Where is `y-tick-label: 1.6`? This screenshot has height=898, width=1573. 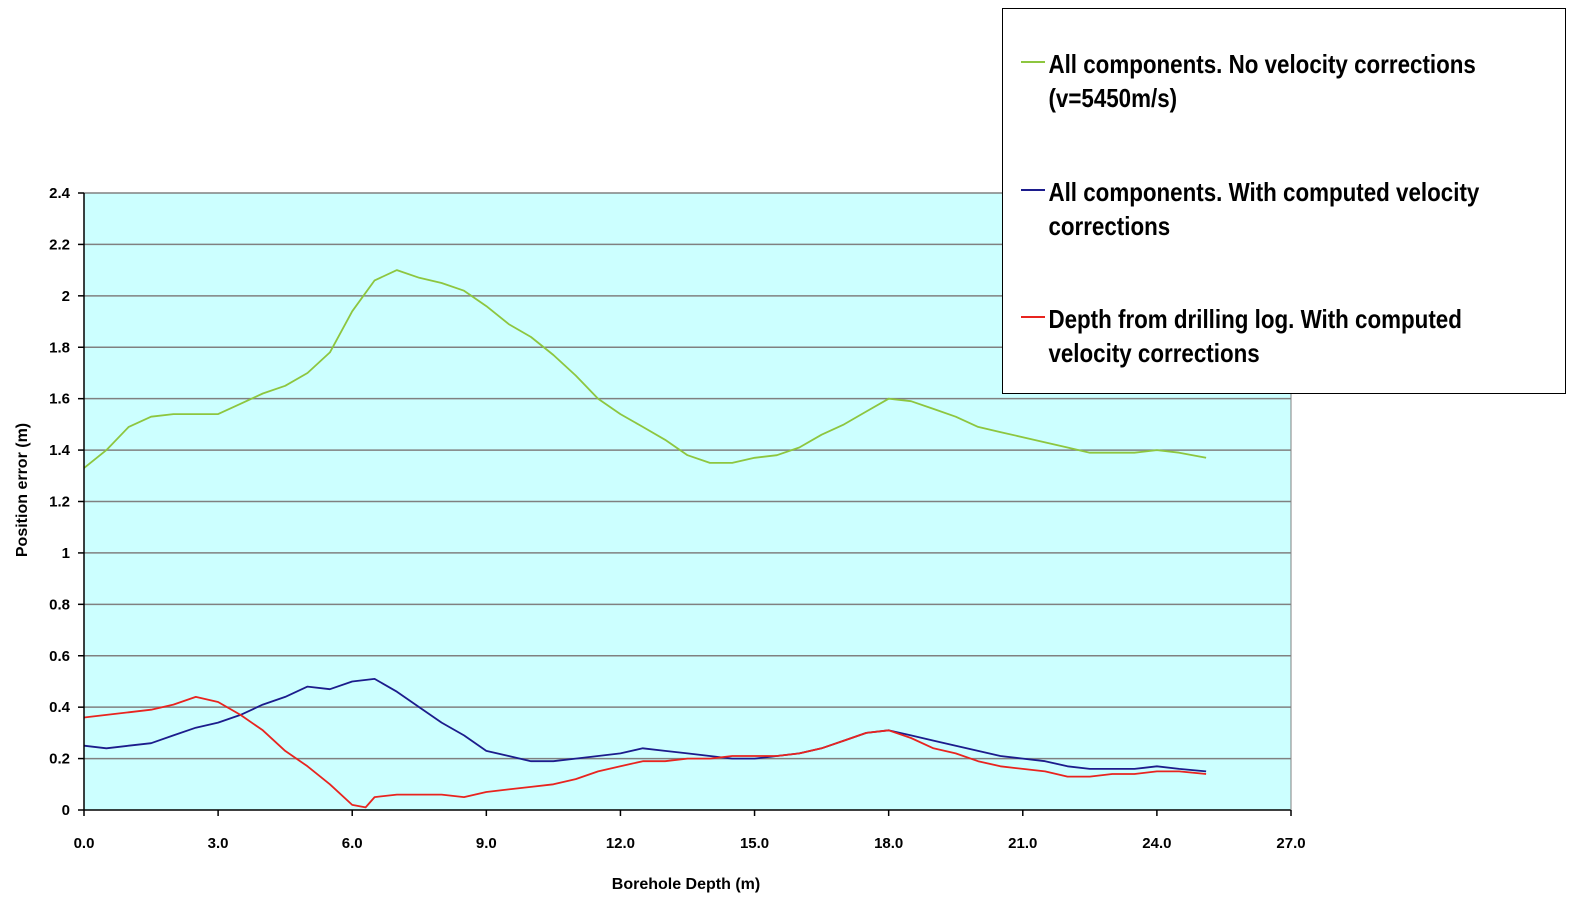
y-tick-label: 1.6 is located at coordinates (59, 399).